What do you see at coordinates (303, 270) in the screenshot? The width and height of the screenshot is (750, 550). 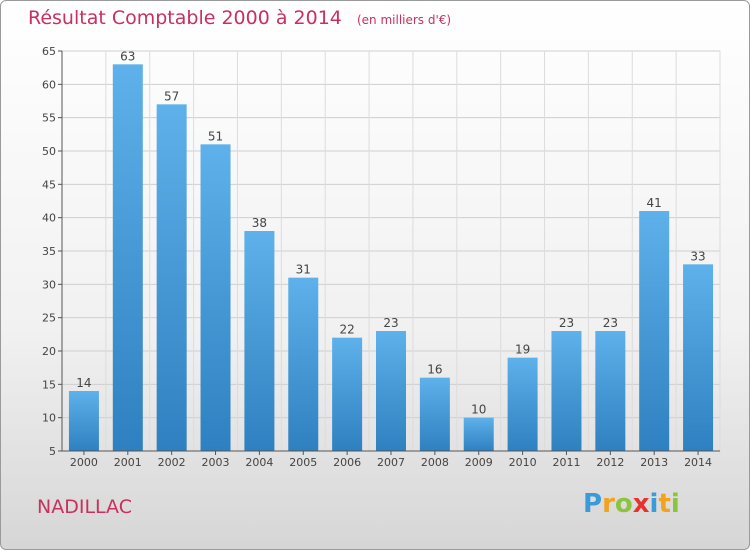 I see `data-label: 31` at bounding box center [303, 270].